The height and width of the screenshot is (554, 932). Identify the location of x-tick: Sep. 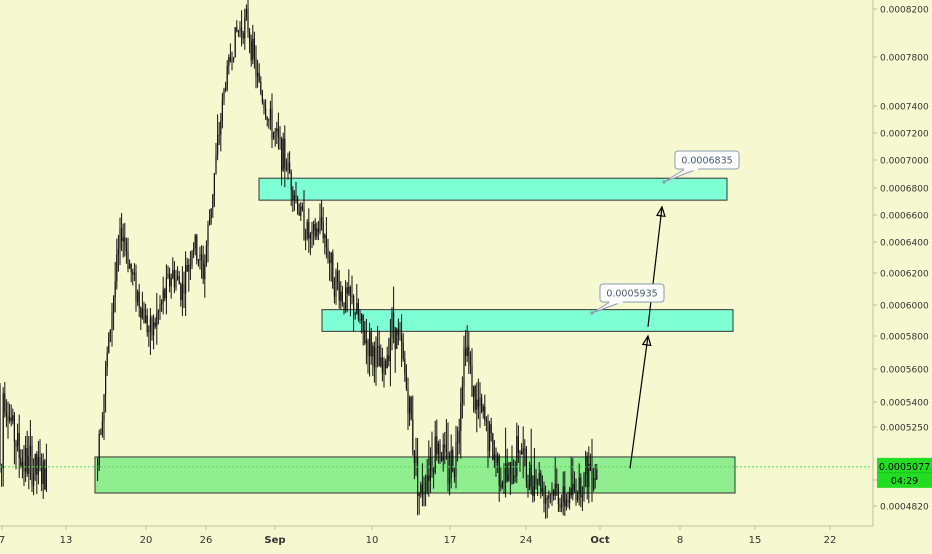
(275, 536).